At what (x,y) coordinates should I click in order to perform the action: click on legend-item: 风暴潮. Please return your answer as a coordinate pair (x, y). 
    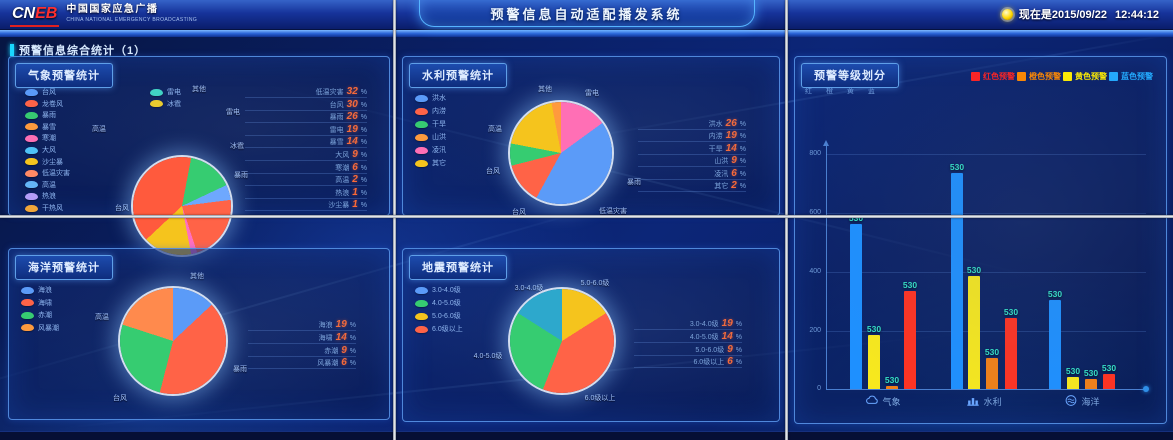
    Looking at the image, I should click on (40, 328).